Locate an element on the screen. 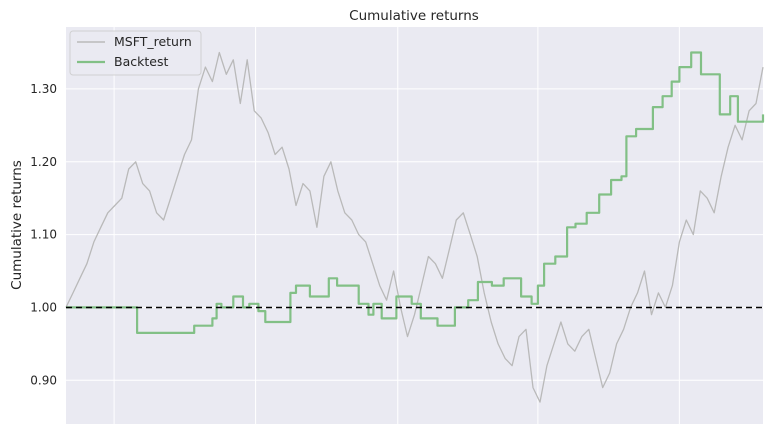 Image resolution: width=783 pixels, height=445 pixels. y-tick-label: 1.30 is located at coordinates (43, 89).